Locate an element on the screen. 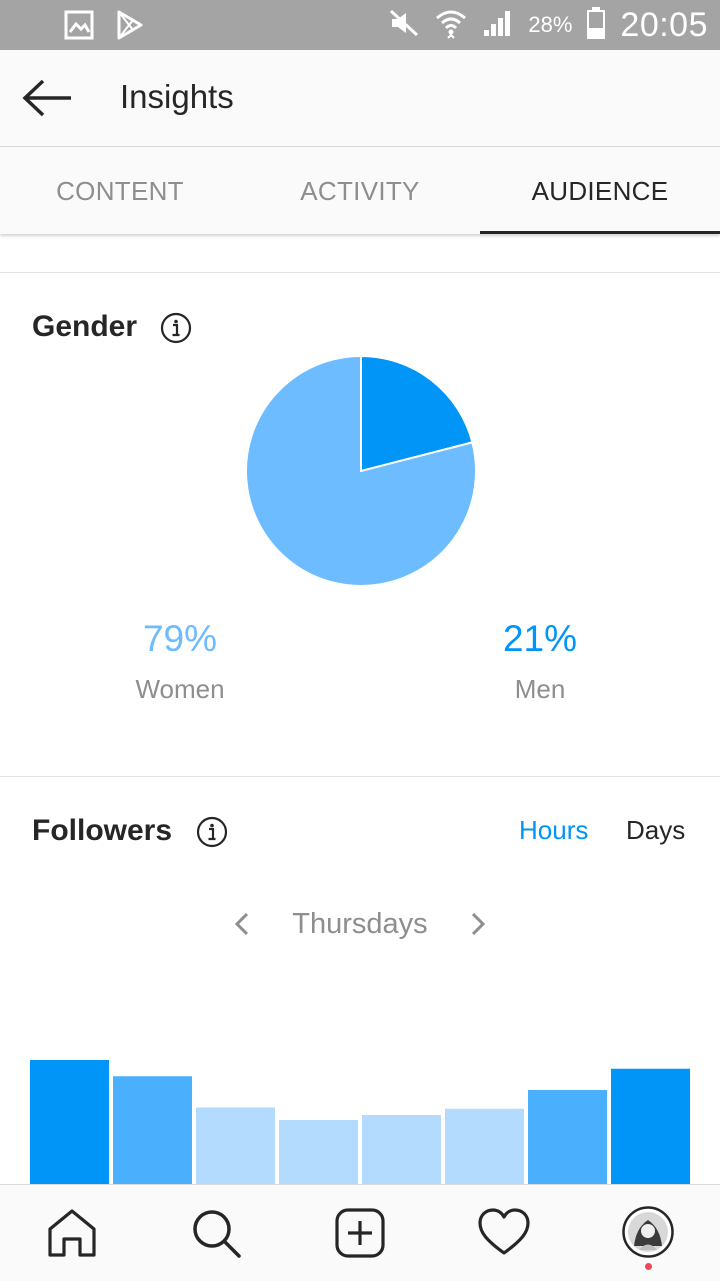 This screenshot has width=720, height=1281. search-button is located at coordinates (216, 1233).